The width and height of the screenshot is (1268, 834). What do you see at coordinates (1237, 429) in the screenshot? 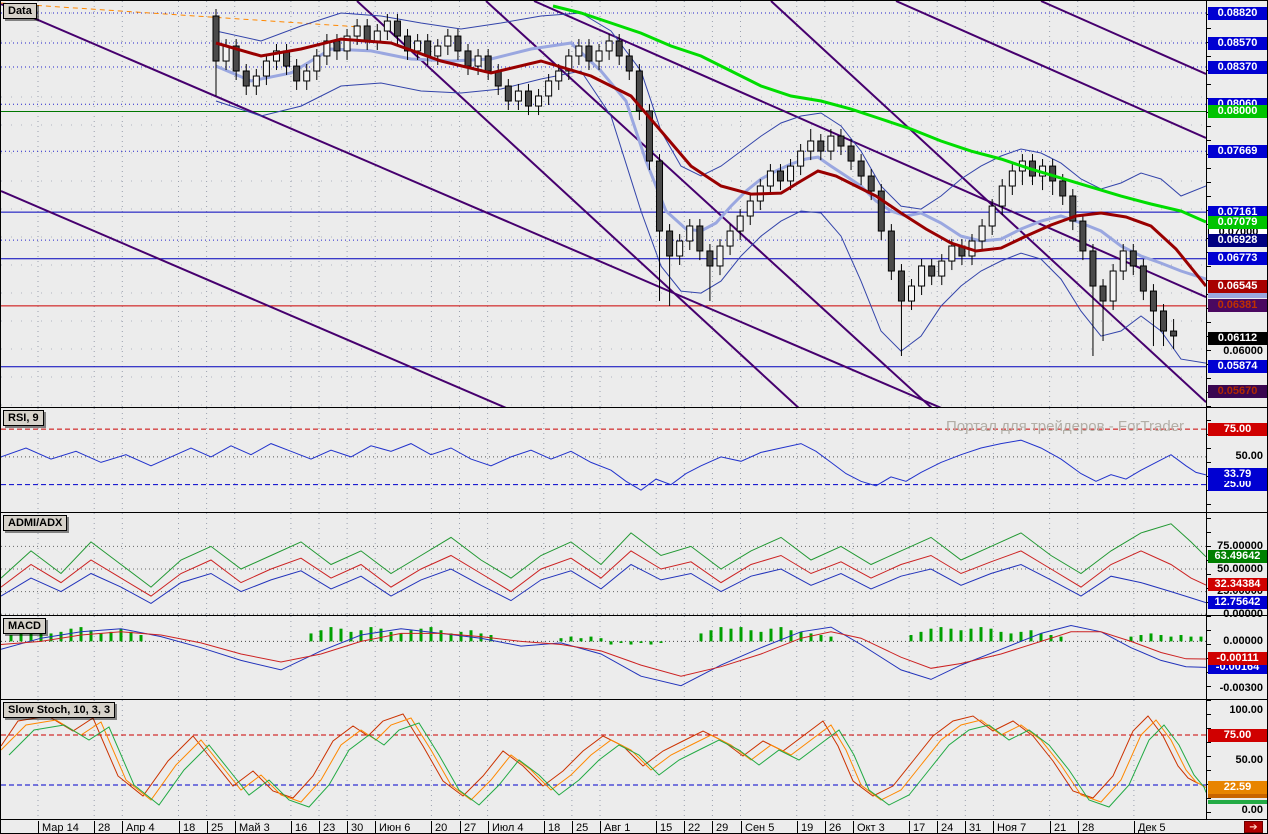
I see `rsi-scale-label: 75.00` at bounding box center [1237, 429].